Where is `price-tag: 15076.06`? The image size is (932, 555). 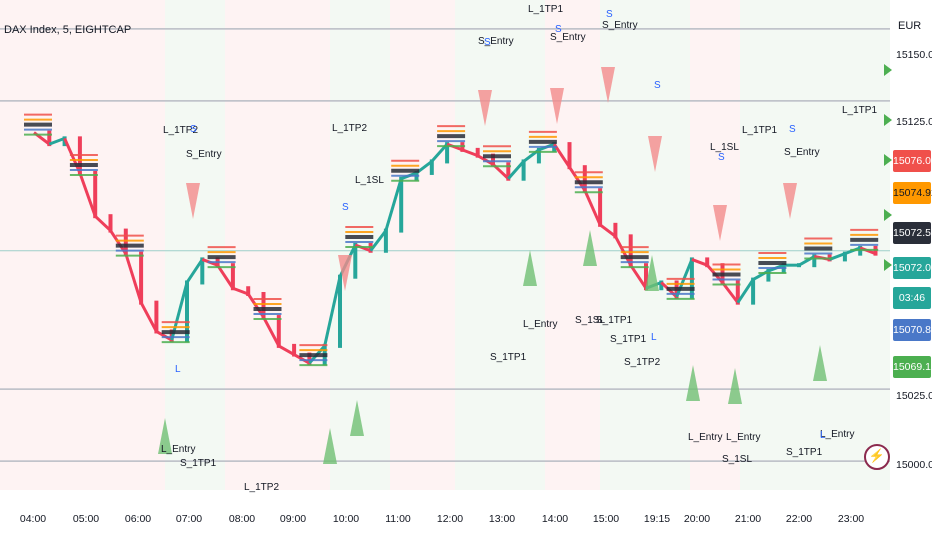 price-tag: 15076.06 is located at coordinates (912, 161).